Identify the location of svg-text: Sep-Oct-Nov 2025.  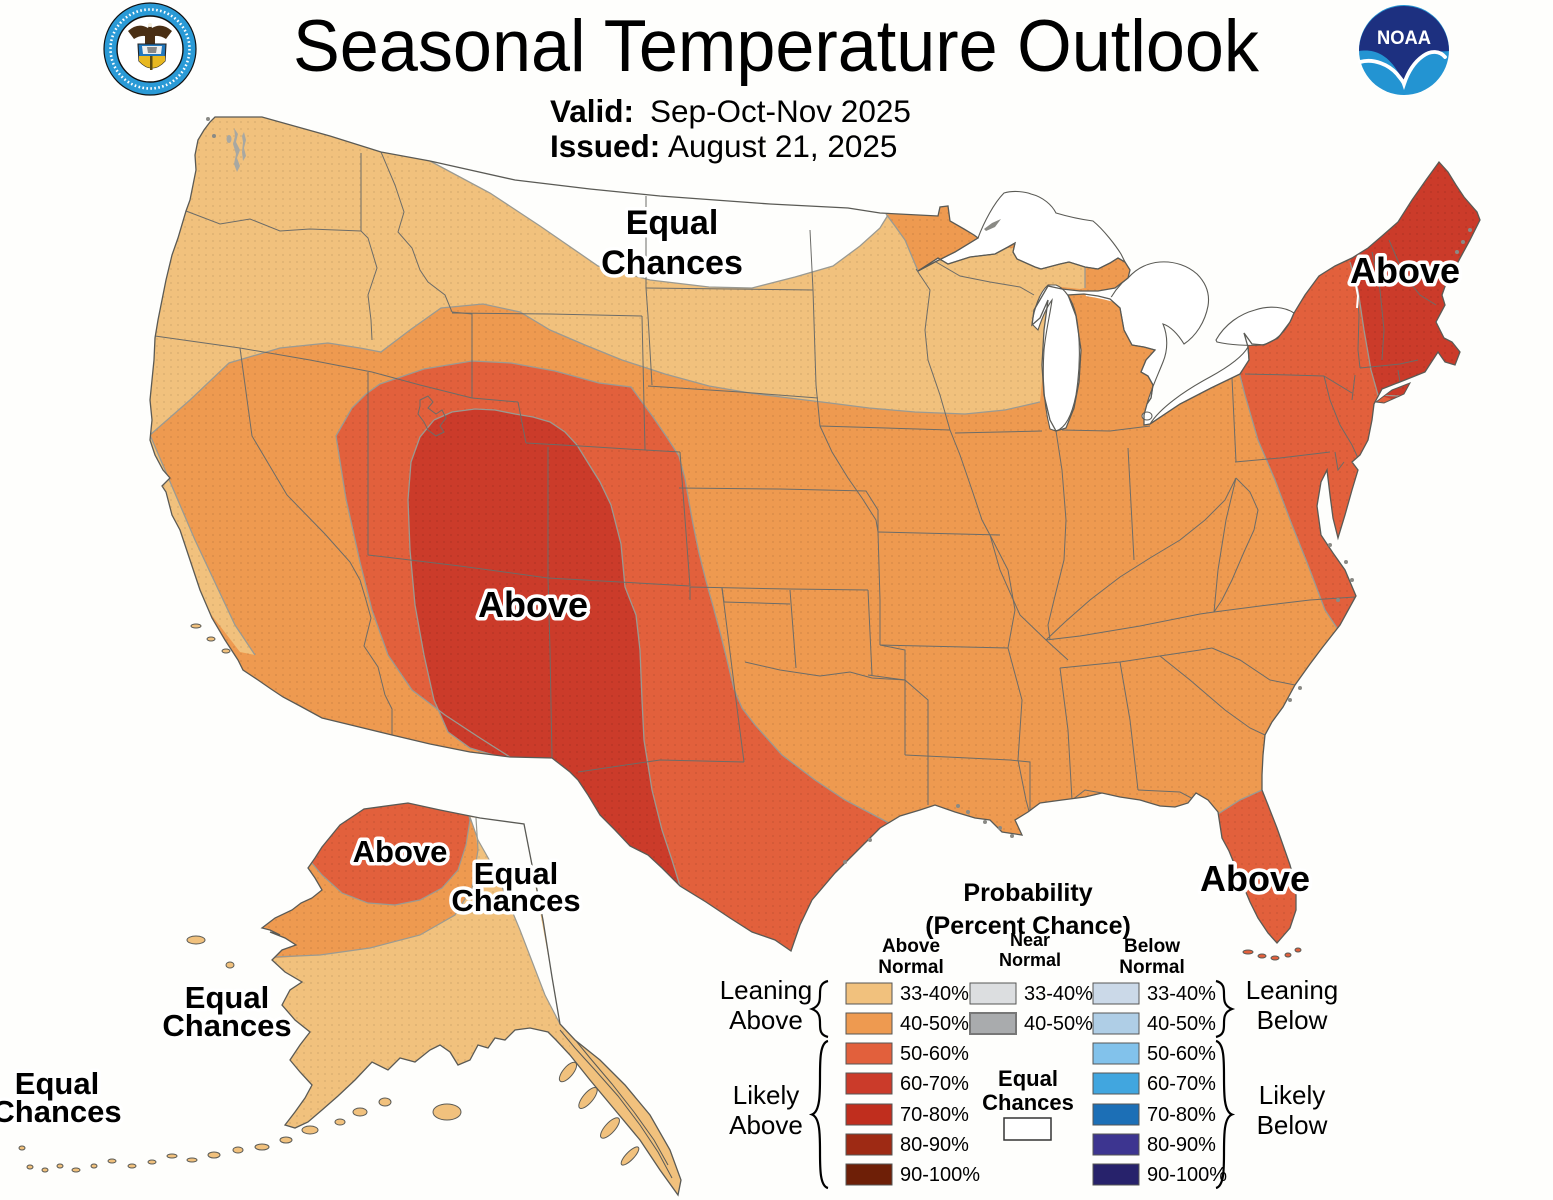
(780, 111).